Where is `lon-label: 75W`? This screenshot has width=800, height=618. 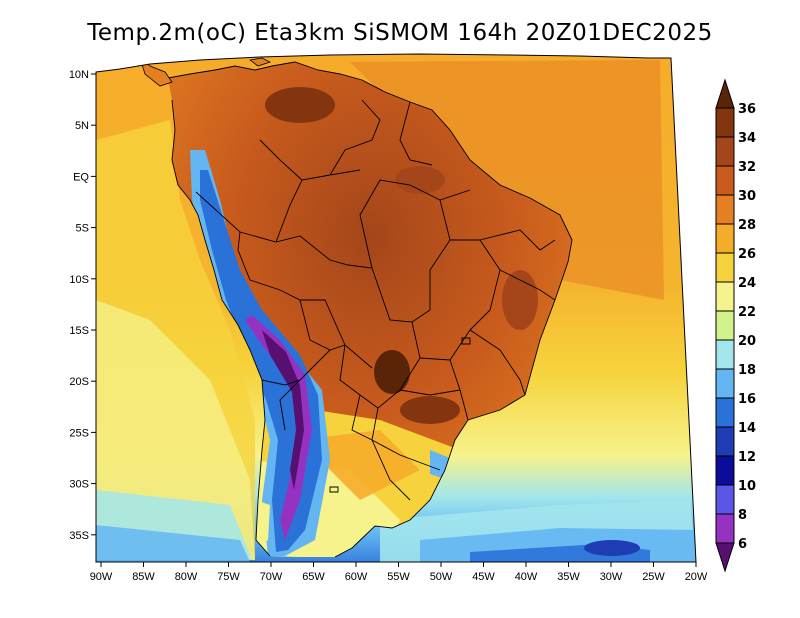
lon-label: 75W is located at coordinates (228, 577).